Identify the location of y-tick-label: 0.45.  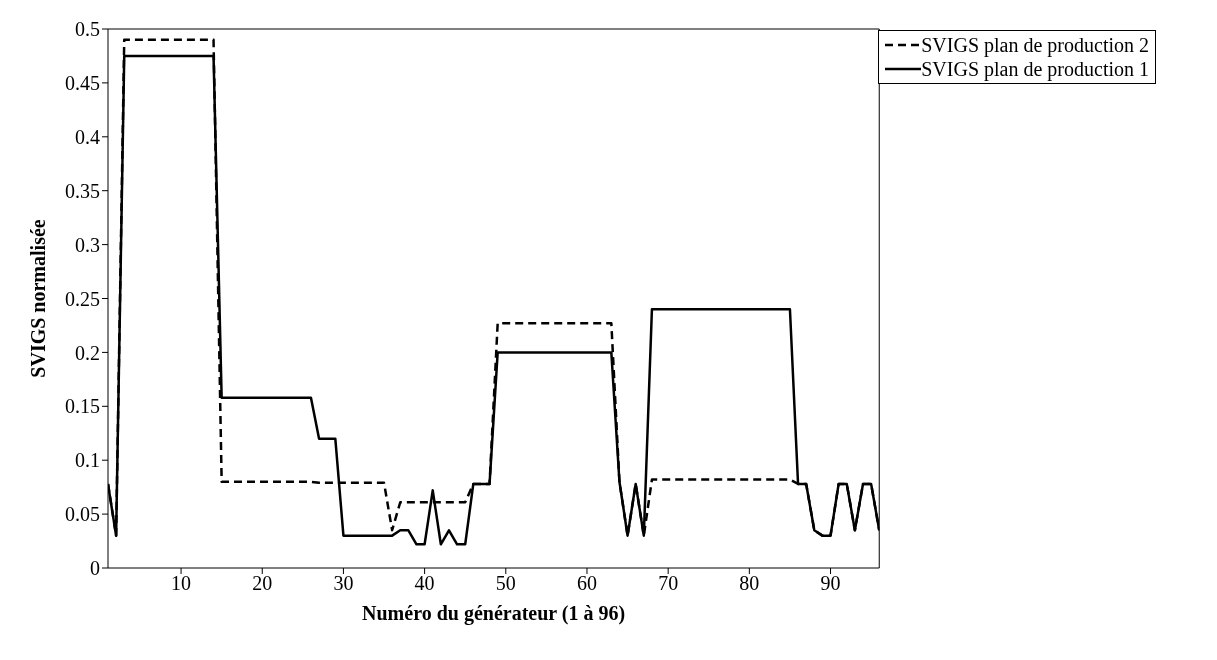
(82, 83).